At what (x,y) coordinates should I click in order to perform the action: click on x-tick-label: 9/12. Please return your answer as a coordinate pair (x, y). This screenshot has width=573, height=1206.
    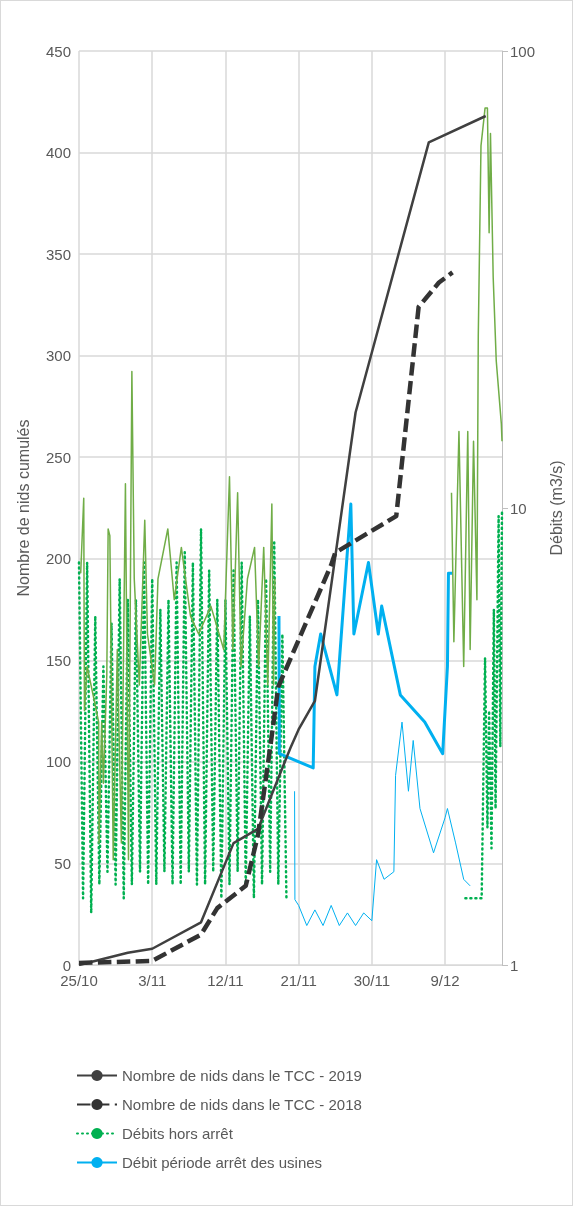
    Looking at the image, I should click on (445, 980).